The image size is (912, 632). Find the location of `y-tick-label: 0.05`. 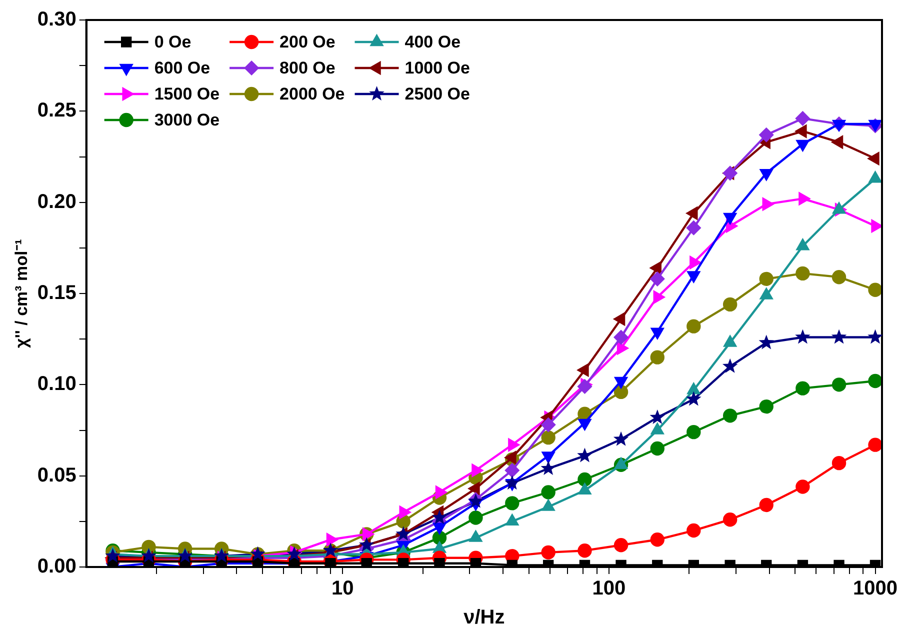

y-tick-label: 0.05 is located at coordinates (56, 475).